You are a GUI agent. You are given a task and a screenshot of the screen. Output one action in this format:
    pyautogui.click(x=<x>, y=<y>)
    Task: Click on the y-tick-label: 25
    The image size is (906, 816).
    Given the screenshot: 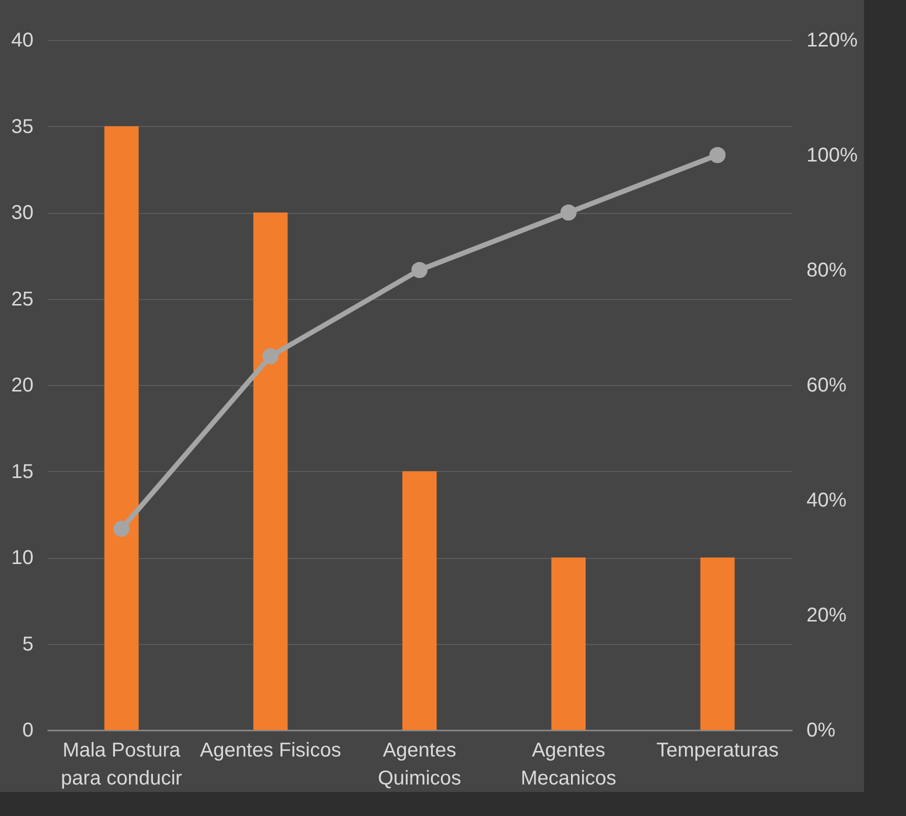 What is the action you would take?
    pyautogui.click(x=22, y=299)
    